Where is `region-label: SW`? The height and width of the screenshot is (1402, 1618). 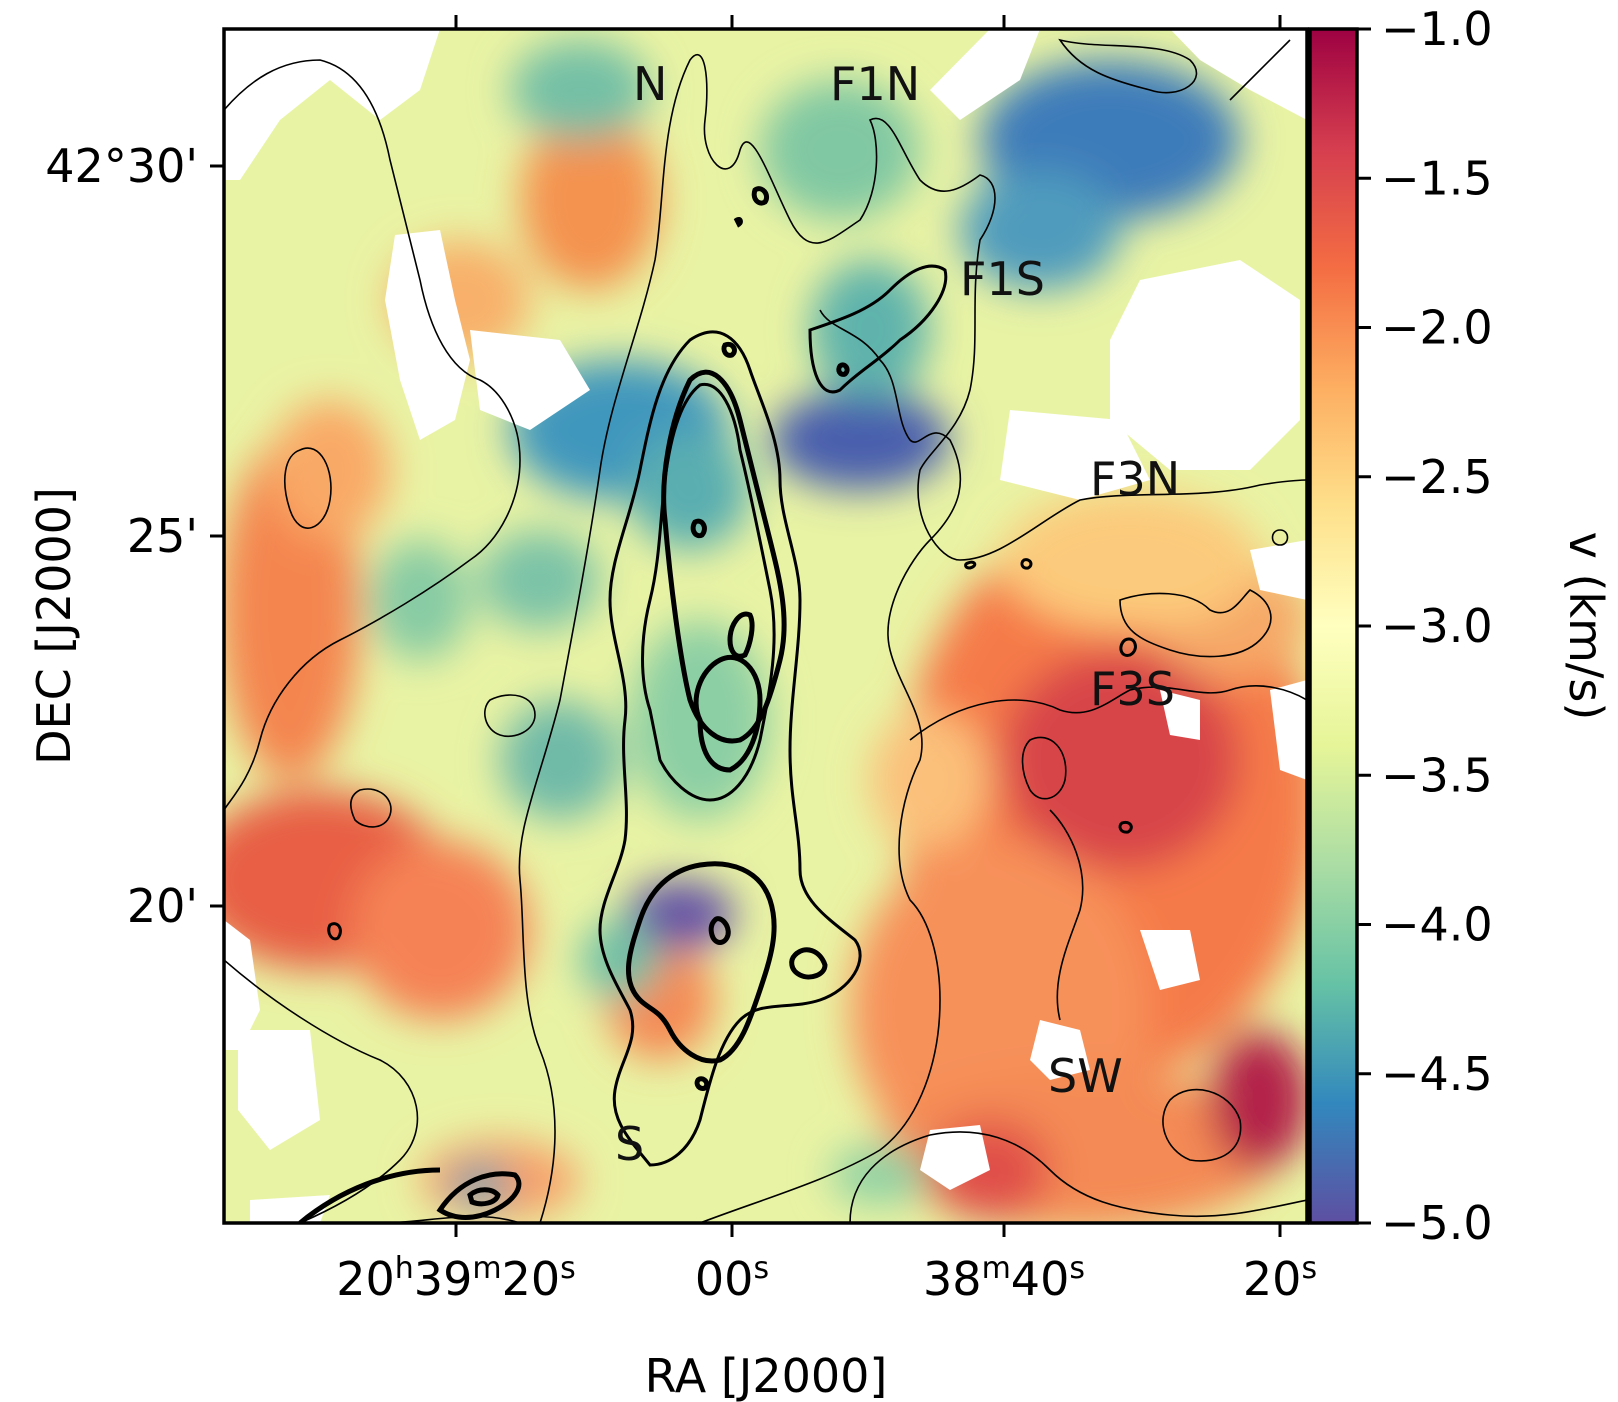 region-label: SW is located at coordinates (1085, 1076).